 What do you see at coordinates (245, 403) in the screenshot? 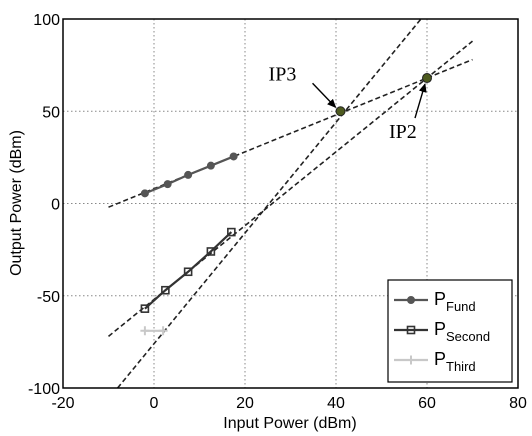
I see `x-tick-label: 20` at bounding box center [245, 403].